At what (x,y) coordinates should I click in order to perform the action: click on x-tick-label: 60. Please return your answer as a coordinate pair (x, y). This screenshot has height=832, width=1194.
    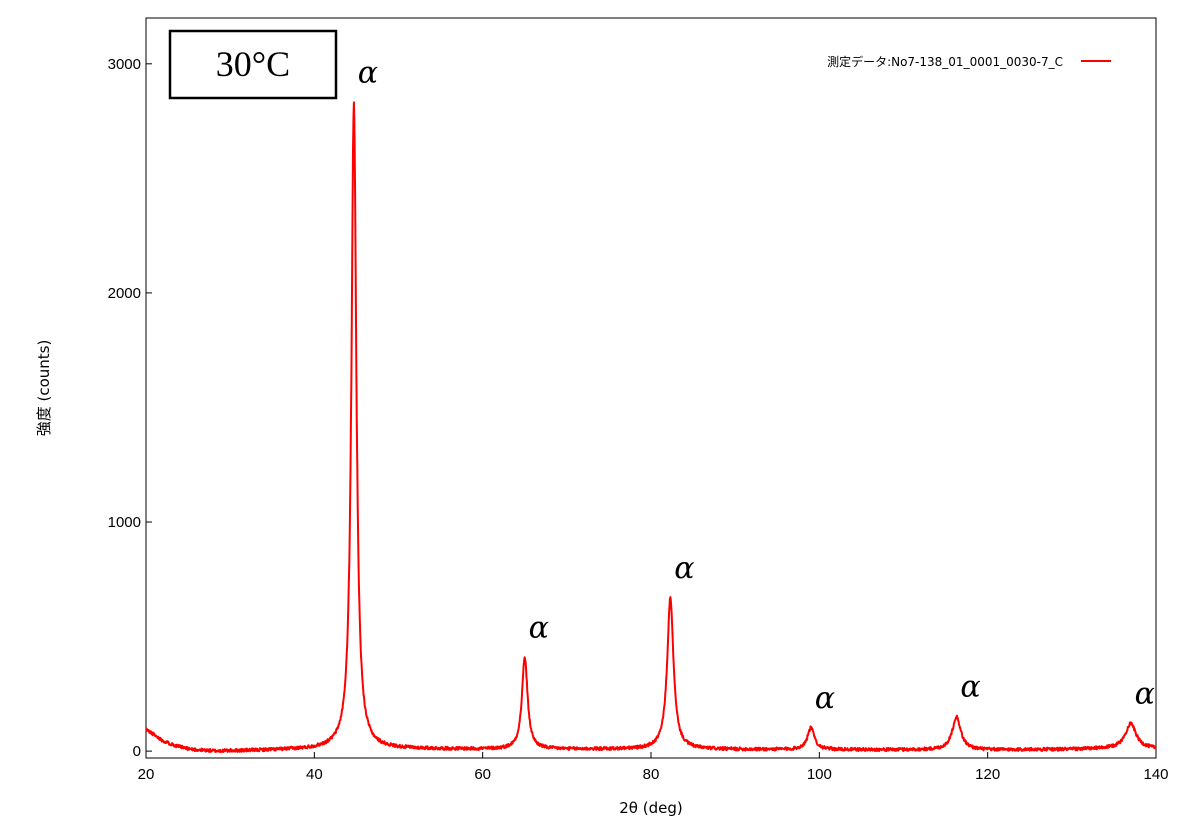
    Looking at the image, I should click on (482, 774).